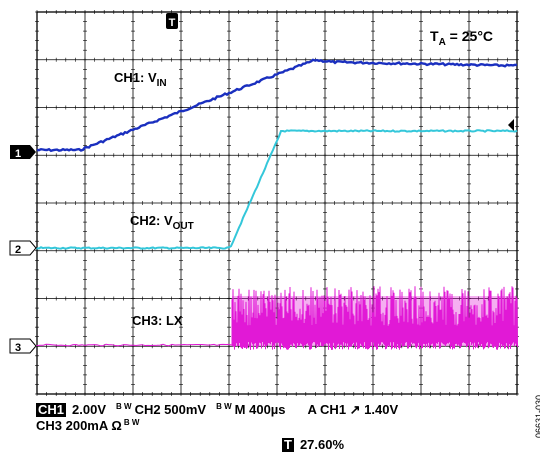 Image resolution: width=540 pixels, height=455 pixels. What do you see at coordinates (140, 79) in the screenshot?
I see `ch1-trace-label: CH1: VIN` at bounding box center [140, 79].